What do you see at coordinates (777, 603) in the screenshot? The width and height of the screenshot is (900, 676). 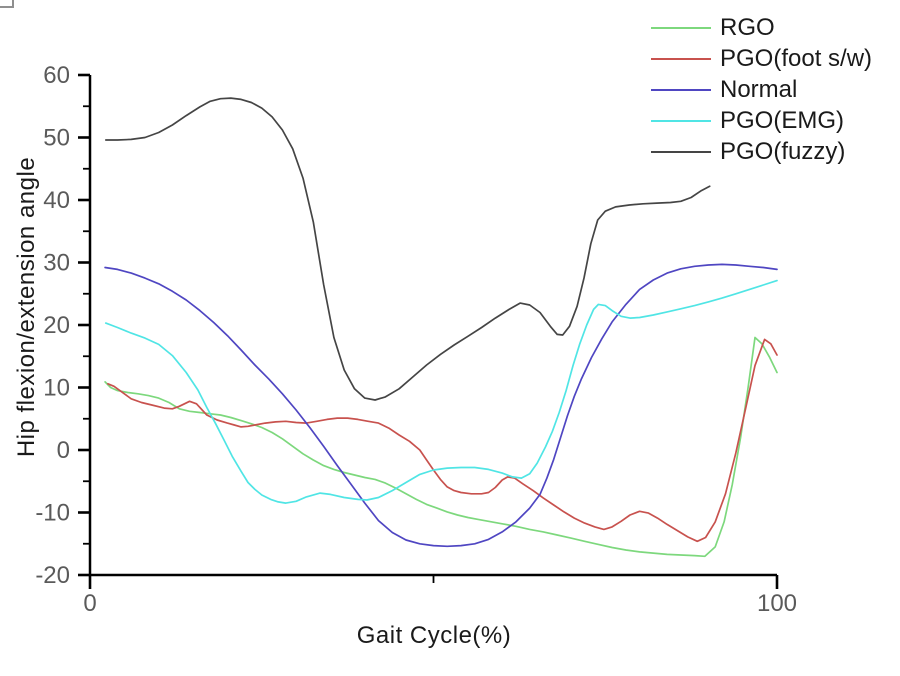 I see `x-tick-label: 100` at bounding box center [777, 603].